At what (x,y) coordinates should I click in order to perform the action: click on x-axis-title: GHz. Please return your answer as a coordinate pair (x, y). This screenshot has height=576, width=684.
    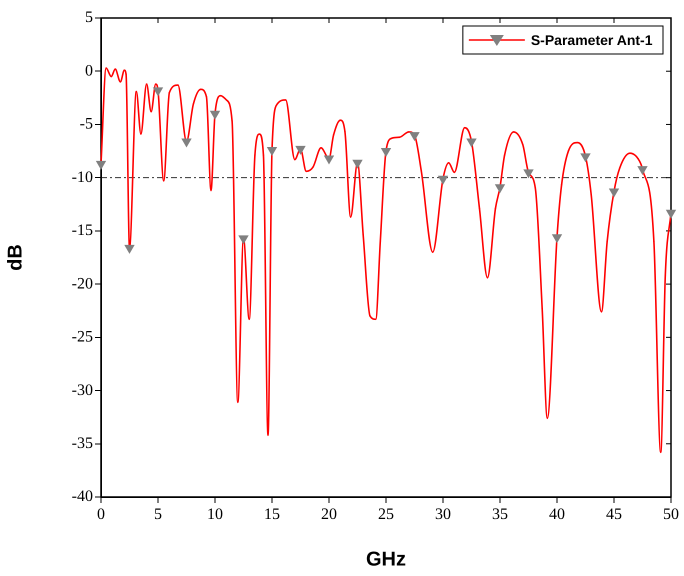
    Looking at the image, I should click on (386, 559).